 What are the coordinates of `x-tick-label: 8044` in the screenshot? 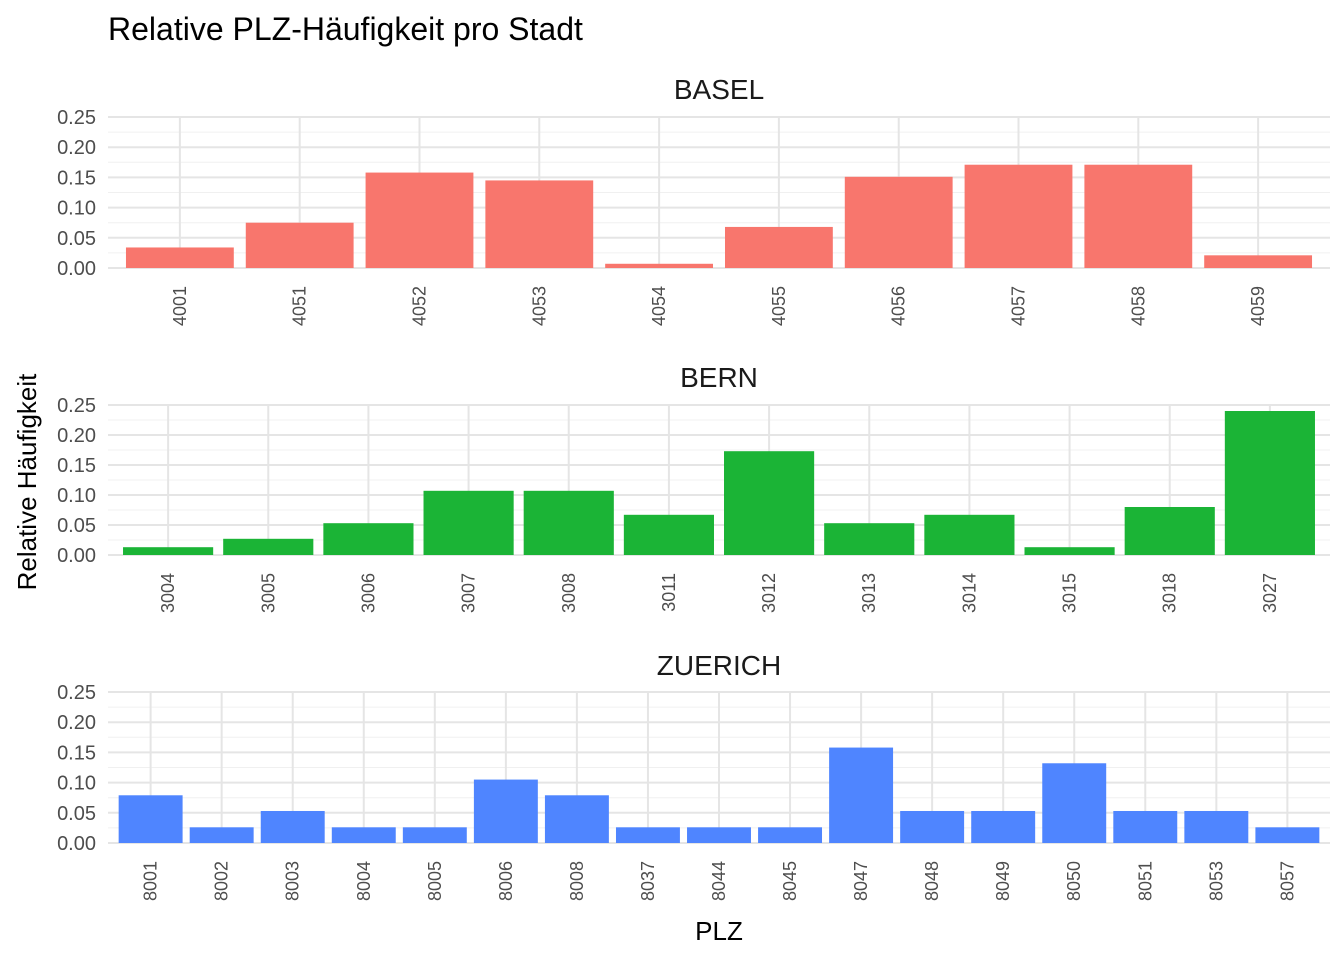 It's located at (719, 881).